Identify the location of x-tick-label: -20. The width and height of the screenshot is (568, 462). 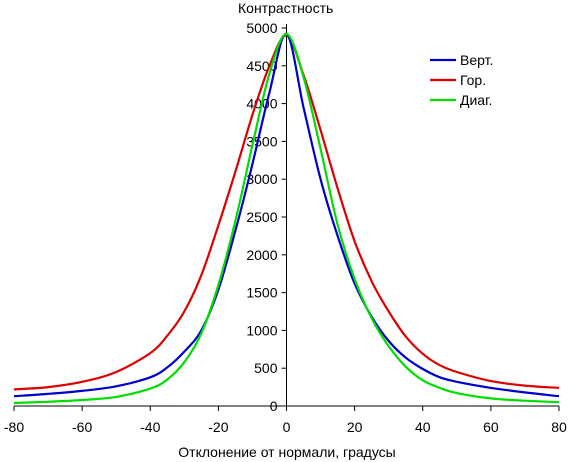
(218, 427).